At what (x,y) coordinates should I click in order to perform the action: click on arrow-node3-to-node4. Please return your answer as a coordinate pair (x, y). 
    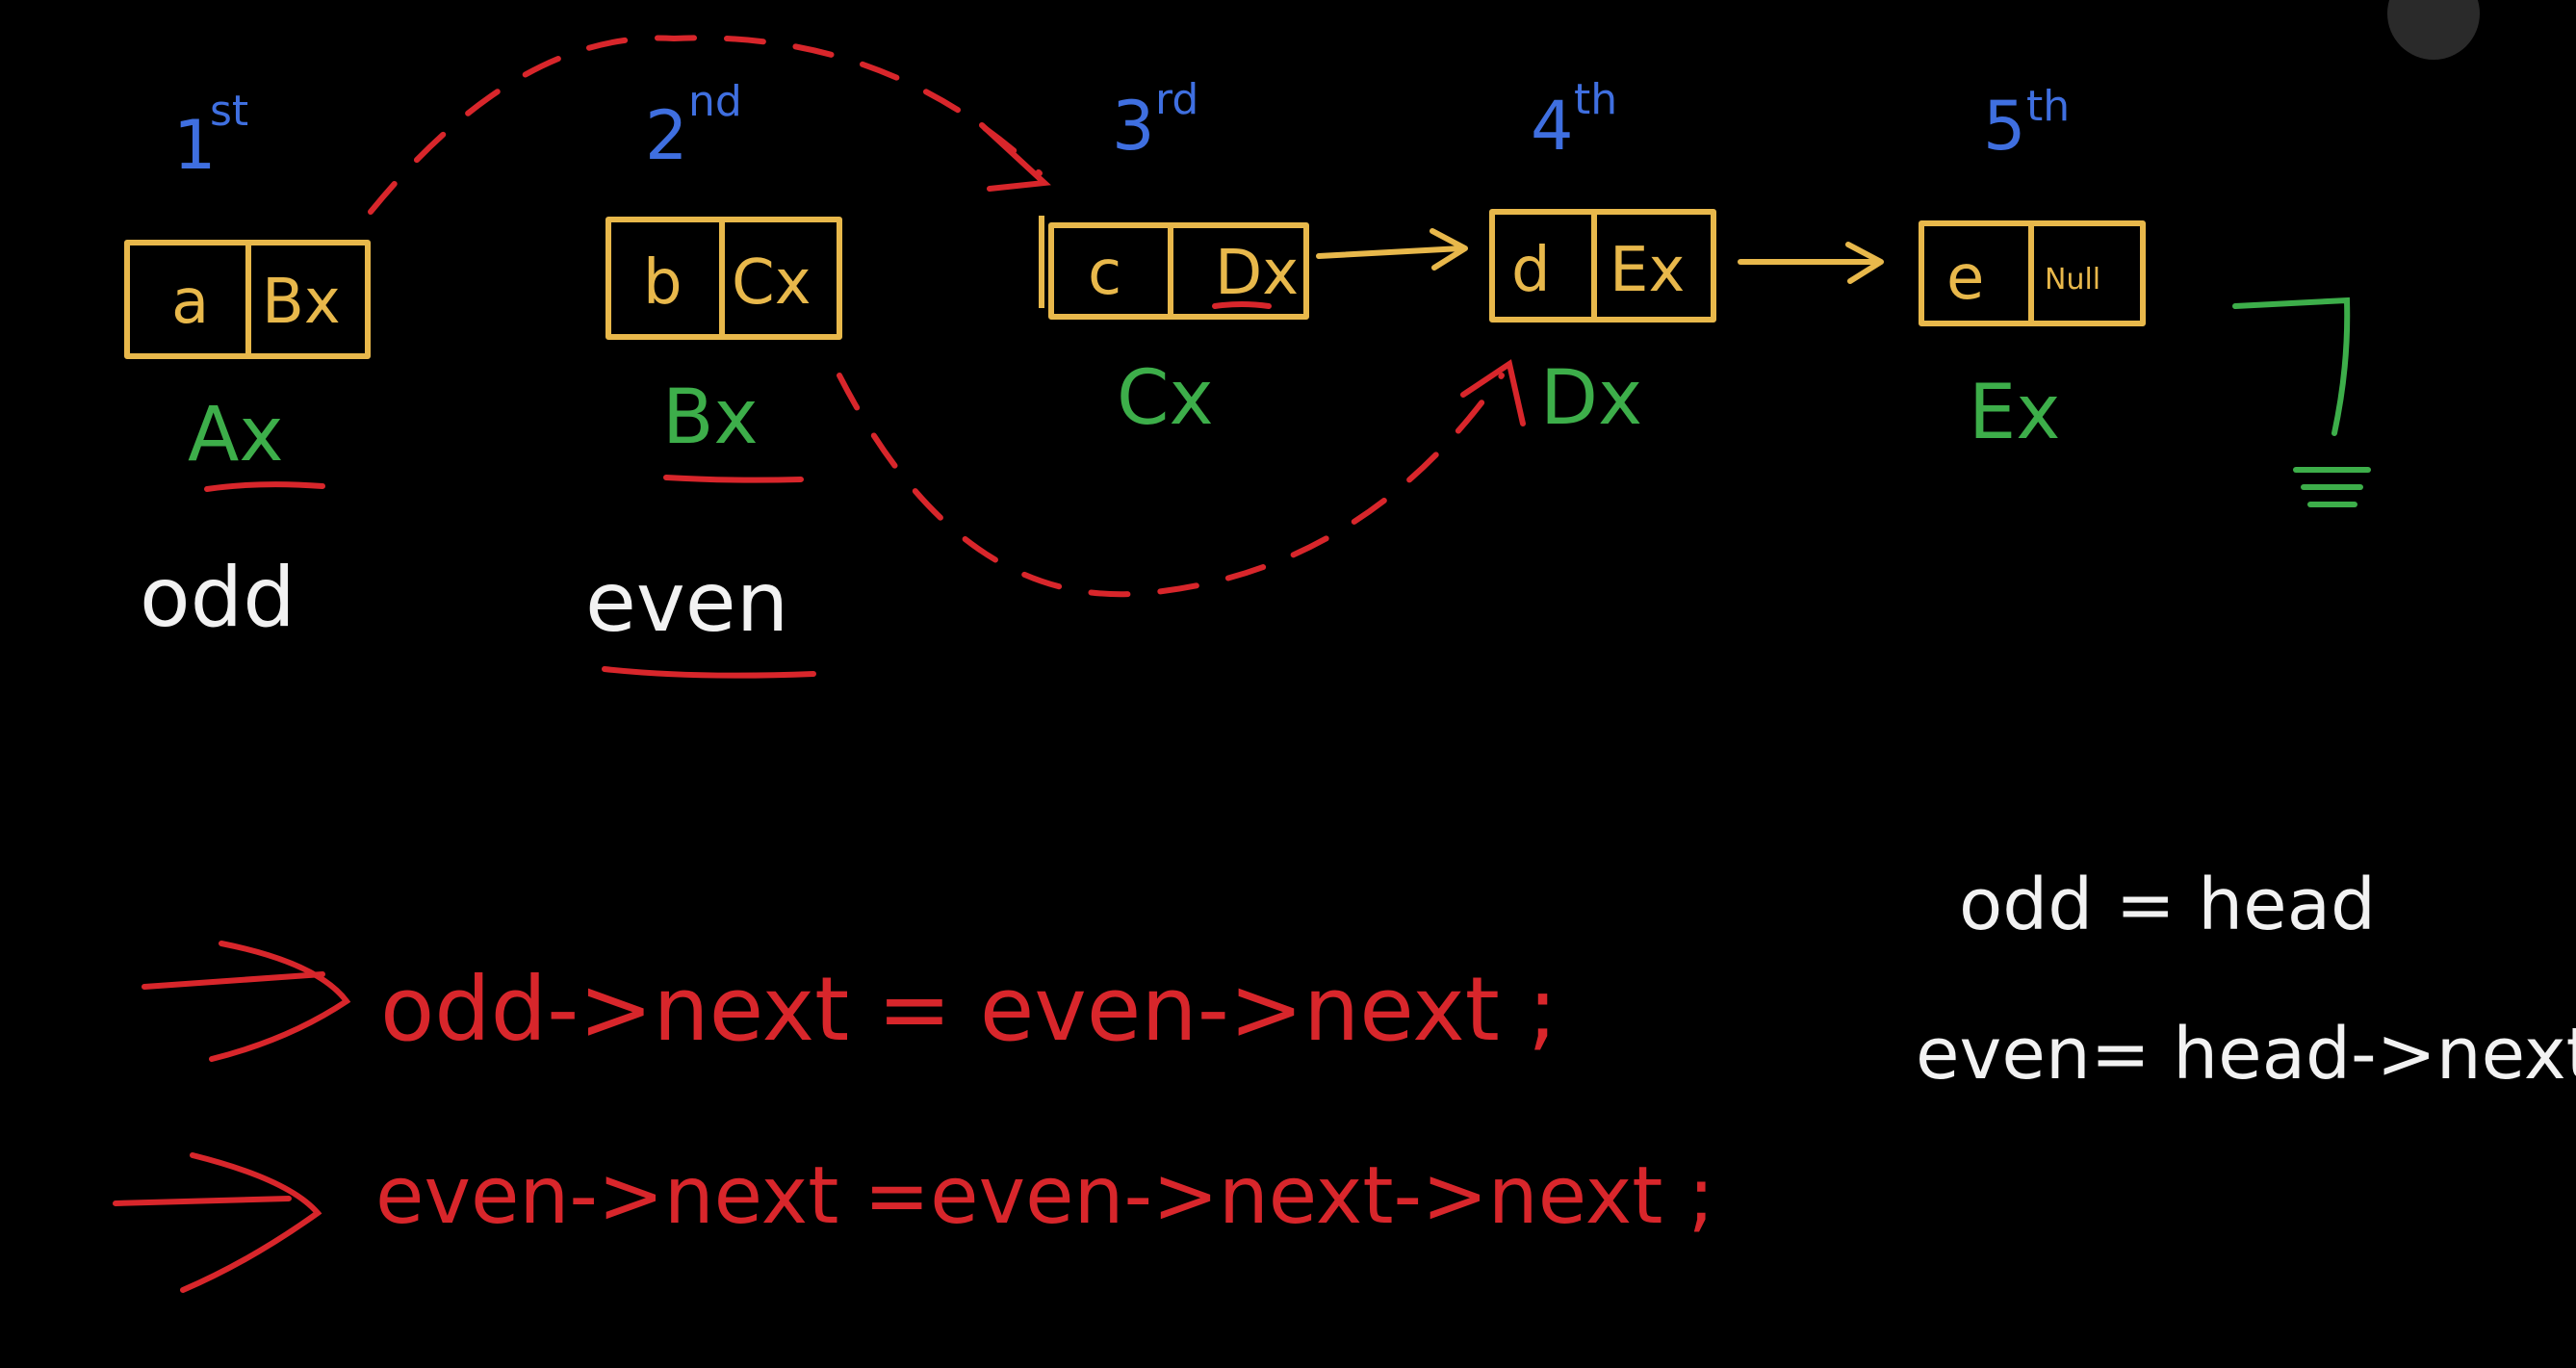
    Looking at the image, I should click on (1392, 250).